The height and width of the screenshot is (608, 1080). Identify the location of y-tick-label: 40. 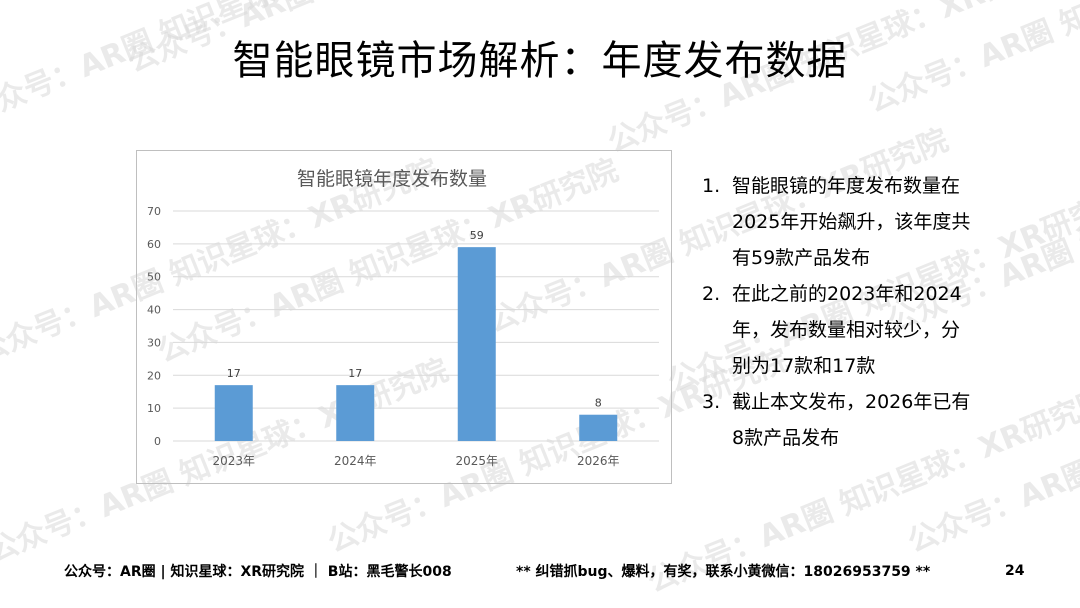
(154, 310).